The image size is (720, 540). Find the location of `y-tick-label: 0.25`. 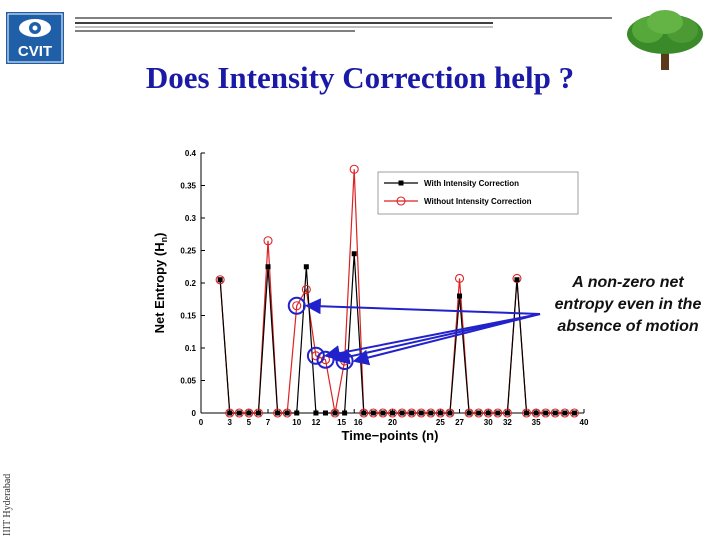

y-tick-label: 0.25 is located at coordinates (188, 251).